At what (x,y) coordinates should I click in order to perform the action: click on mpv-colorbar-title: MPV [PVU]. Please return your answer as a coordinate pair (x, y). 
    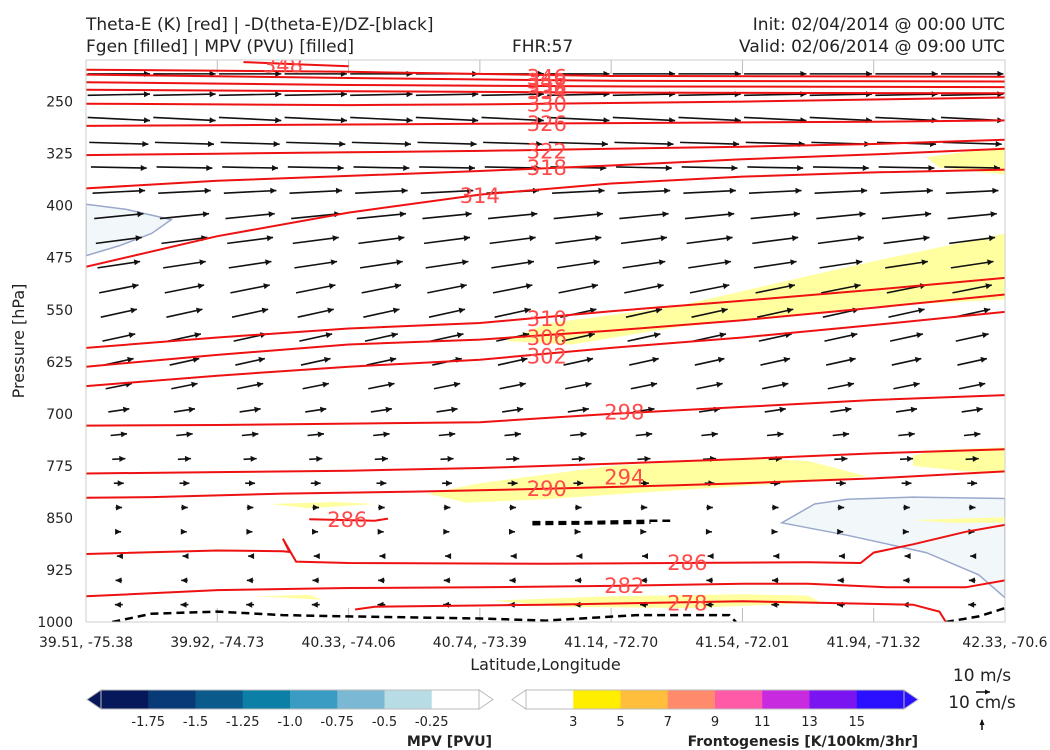
    Looking at the image, I should click on (449, 742).